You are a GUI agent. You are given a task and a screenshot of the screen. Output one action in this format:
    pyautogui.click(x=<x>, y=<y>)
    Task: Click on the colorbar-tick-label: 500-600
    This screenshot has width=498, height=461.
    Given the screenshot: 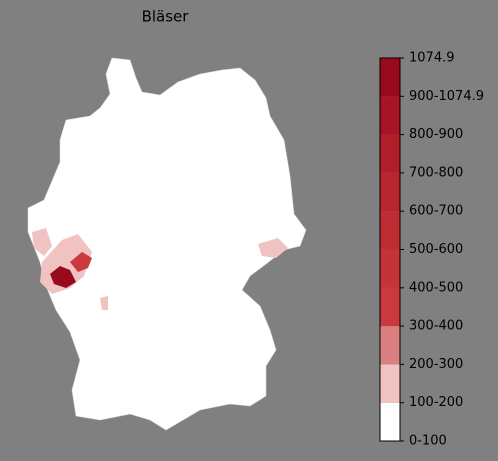 What is the action you would take?
    pyautogui.click(x=436, y=249)
    